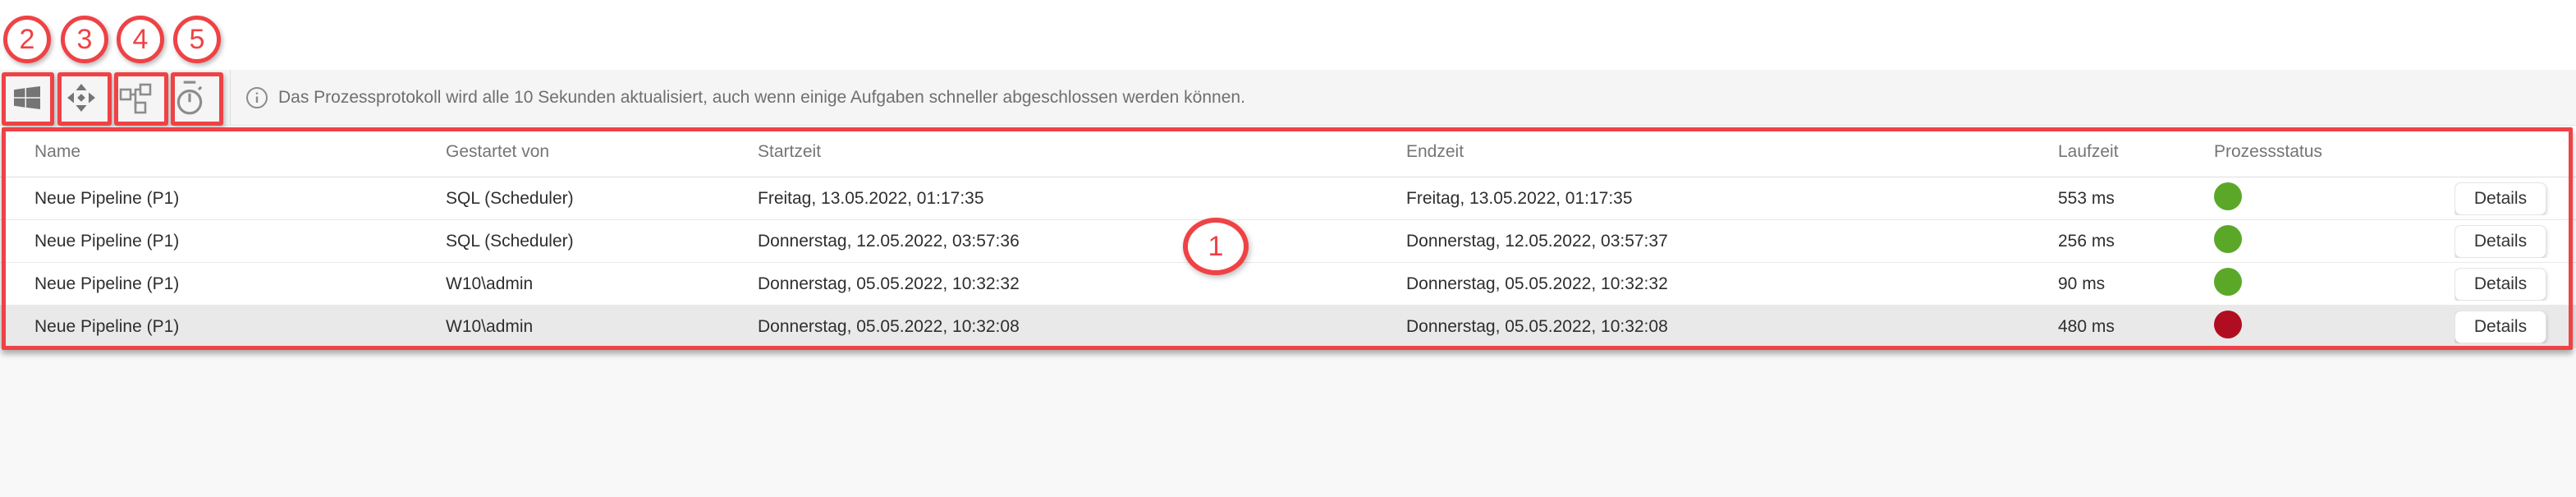 This screenshot has height=497, width=2576. What do you see at coordinates (889, 326) in the screenshot?
I see `cell-start-time: Donnerstag, 05.05.2022, 10:32:08` at bounding box center [889, 326].